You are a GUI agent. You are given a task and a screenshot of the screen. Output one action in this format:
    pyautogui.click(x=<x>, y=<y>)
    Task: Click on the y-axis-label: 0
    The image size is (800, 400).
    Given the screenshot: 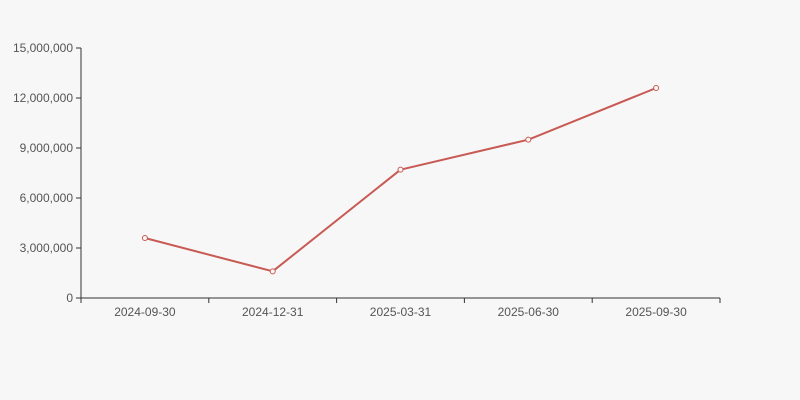 What is the action you would take?
    pyautogui.click(x=69, y=298)
    